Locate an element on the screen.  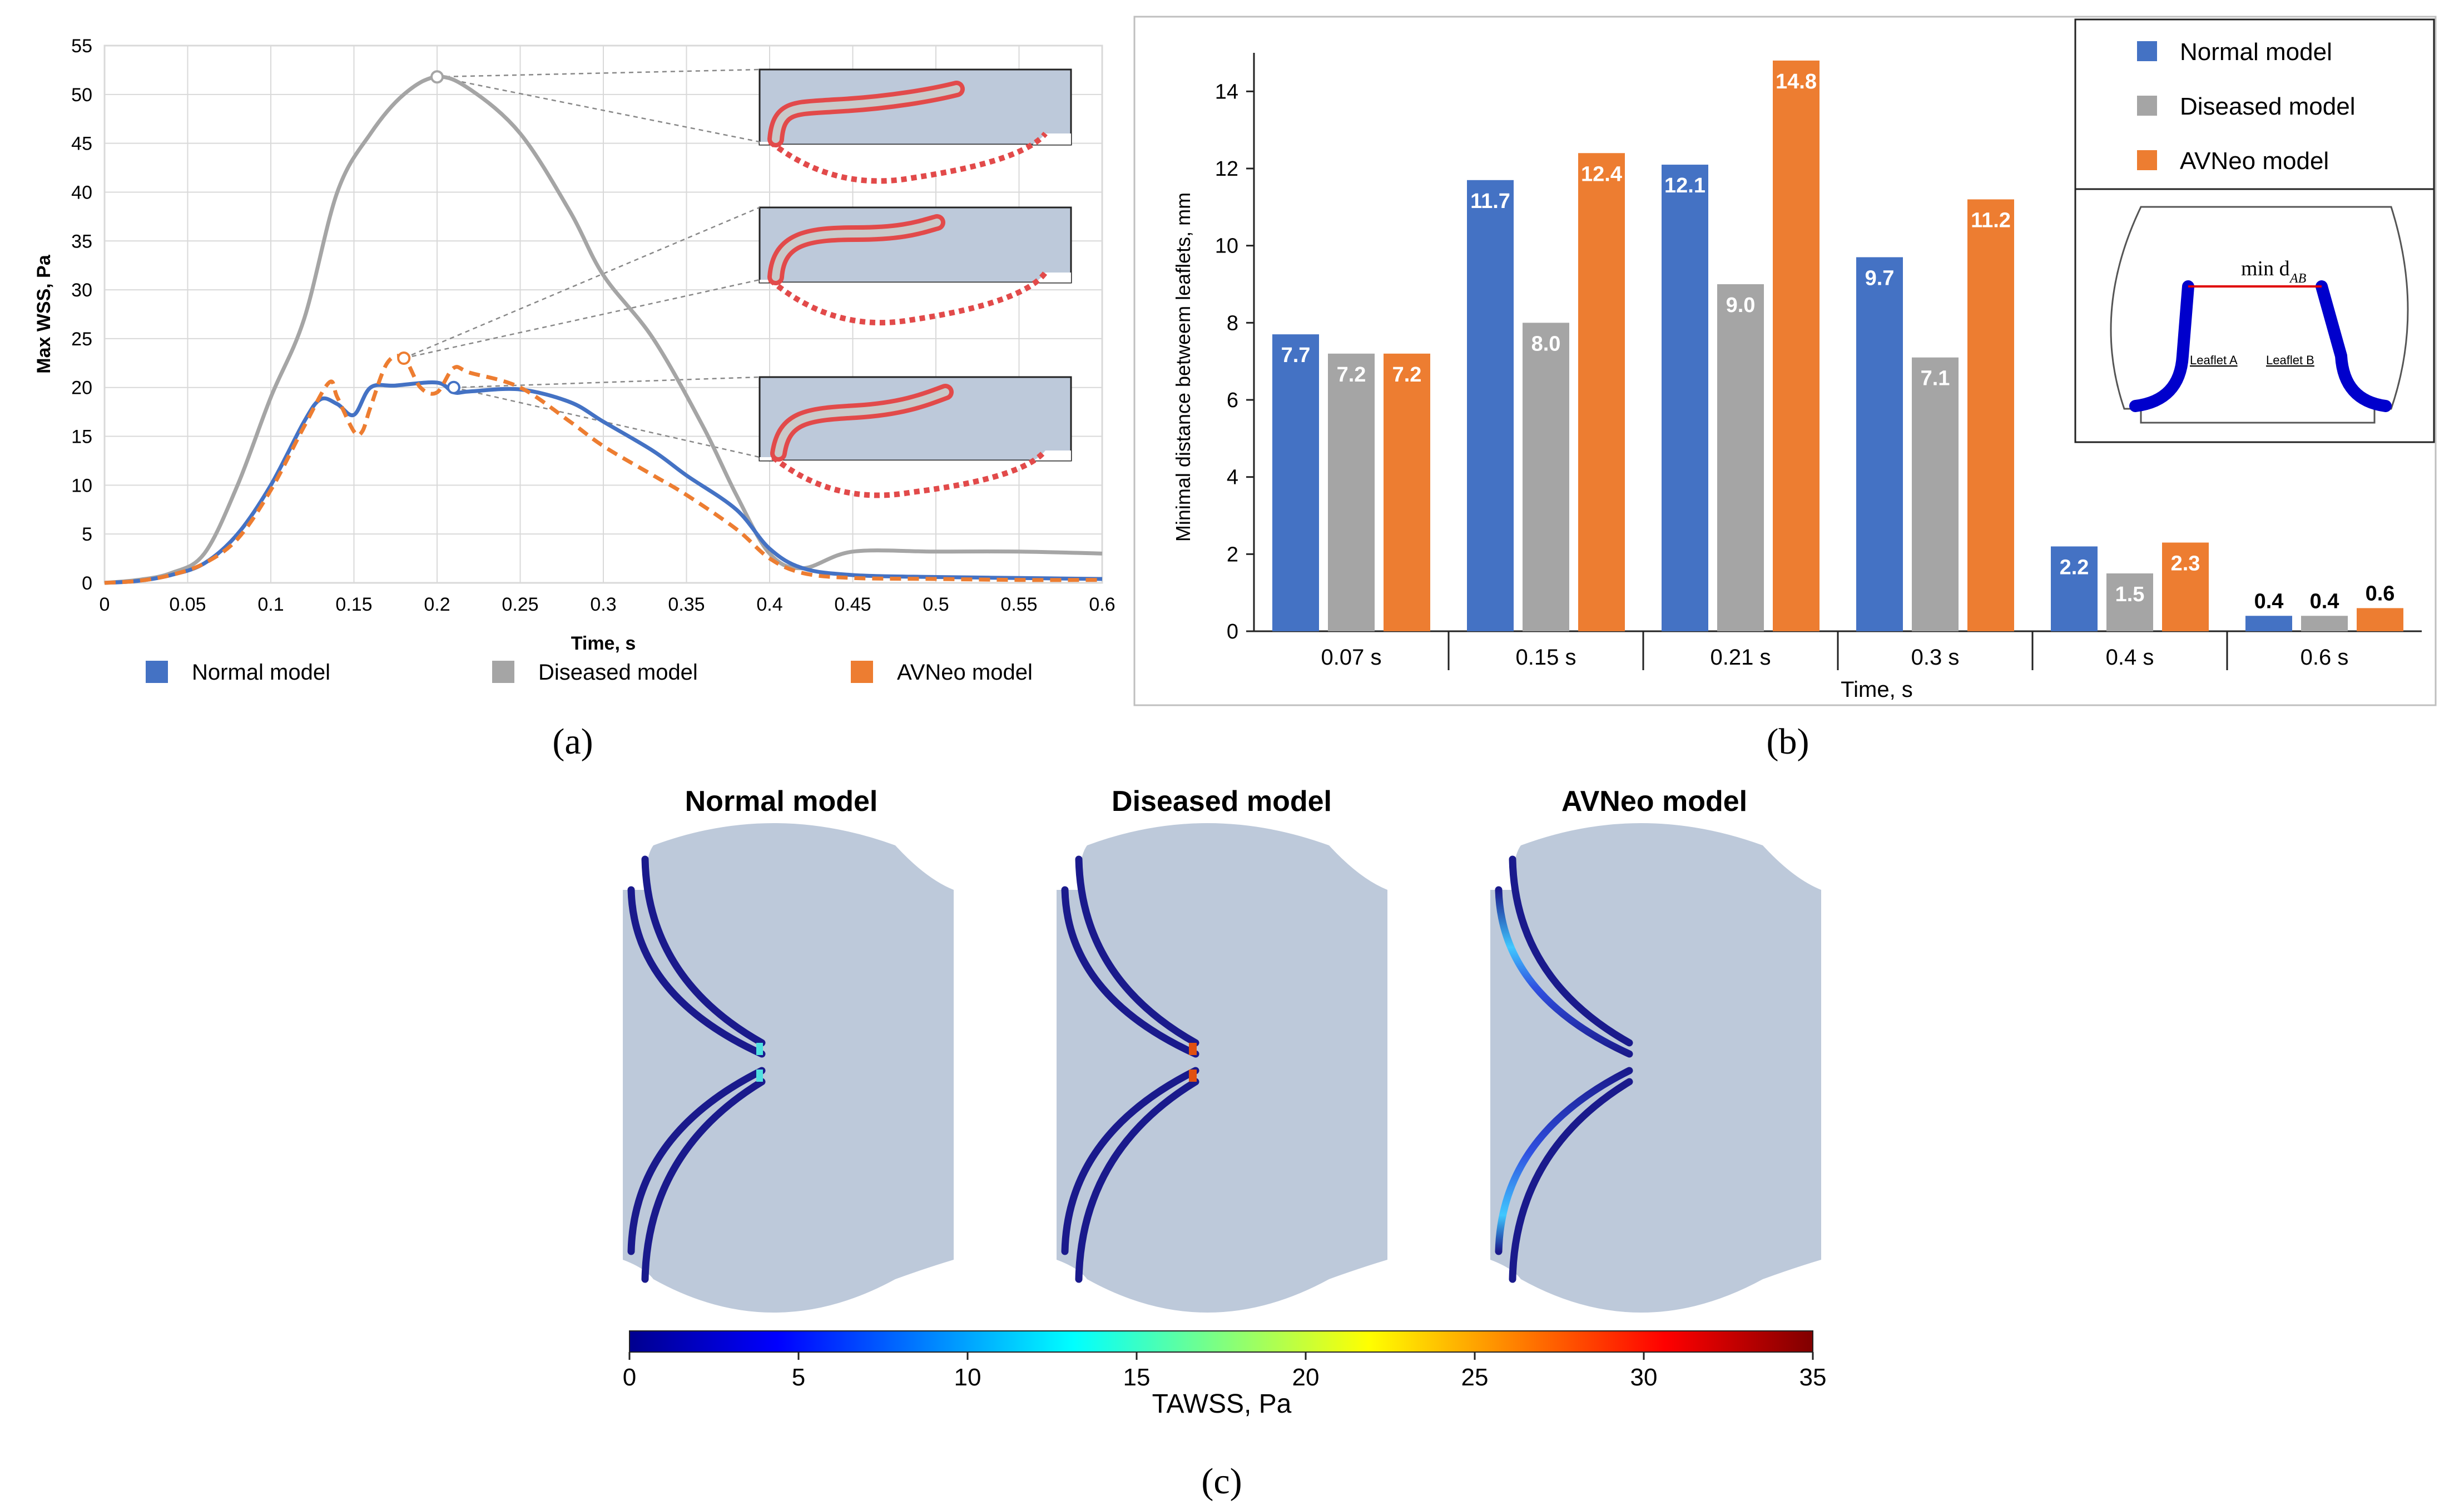
model-title-diseased: Diseased model is located at coordinates (1222, 802).